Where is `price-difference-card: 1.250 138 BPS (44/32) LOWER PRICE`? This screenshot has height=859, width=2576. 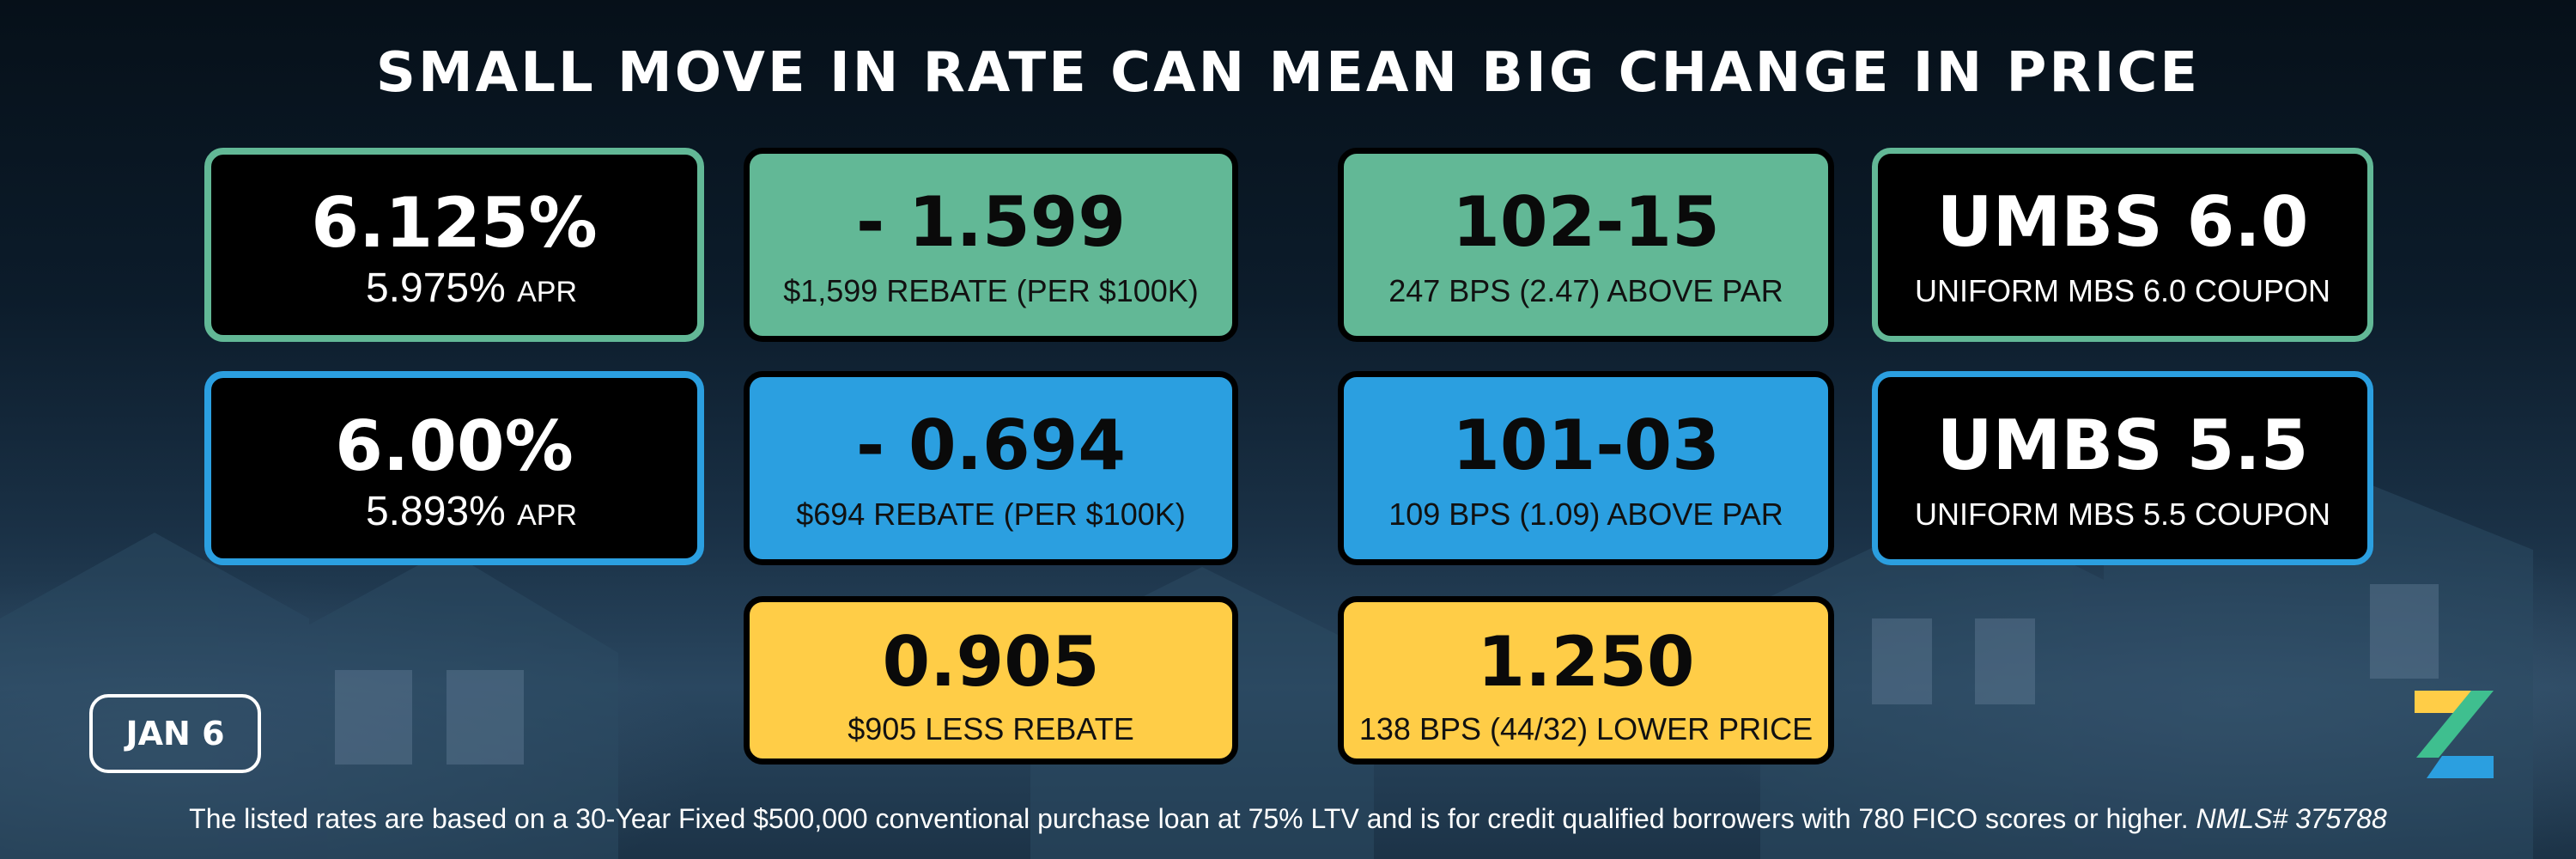
price-difference-card: 1.250 138 BPS (44/32) LOWER PRICE is located at coordinates (1586, 681).